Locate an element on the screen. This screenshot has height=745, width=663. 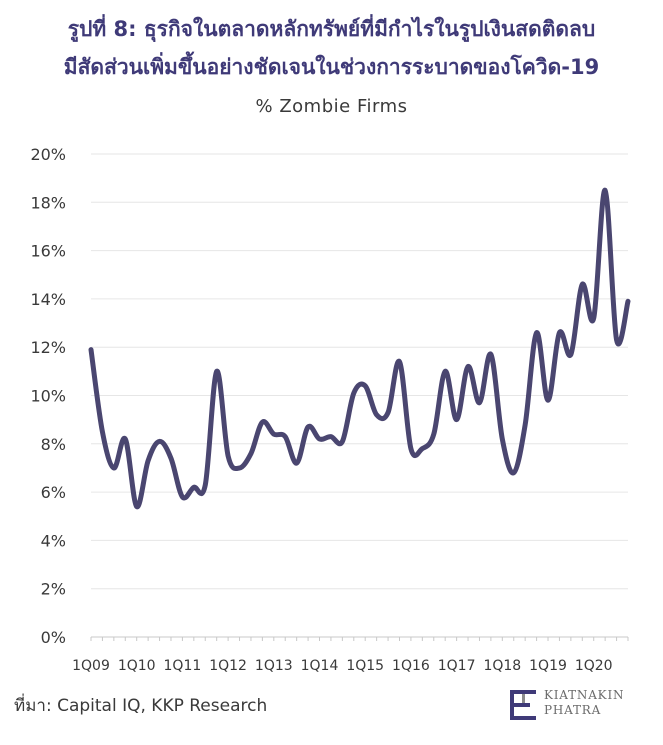
logo-text: KIATNAKIN PHATRA is located at coordinates (584, 703).